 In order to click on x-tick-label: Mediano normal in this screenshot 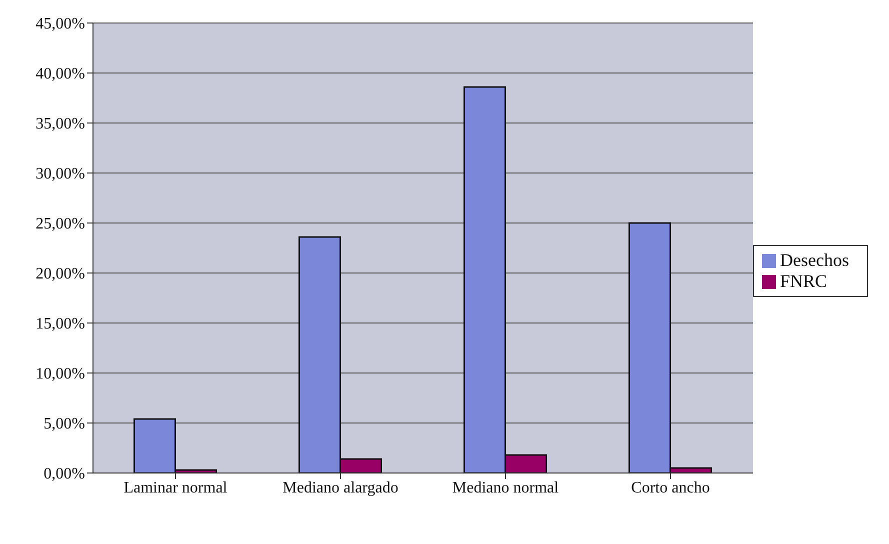, I will do `click(506, 487)`.